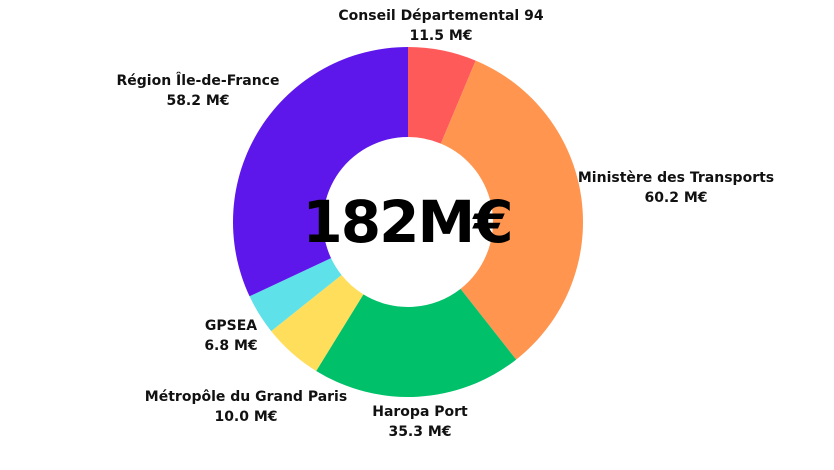 The width and height of the screenshot is (834, 470). Describe the element at coordinates (197, 101) in the screenshot. I see `slice-value-5: 58.2 M€` at that location.